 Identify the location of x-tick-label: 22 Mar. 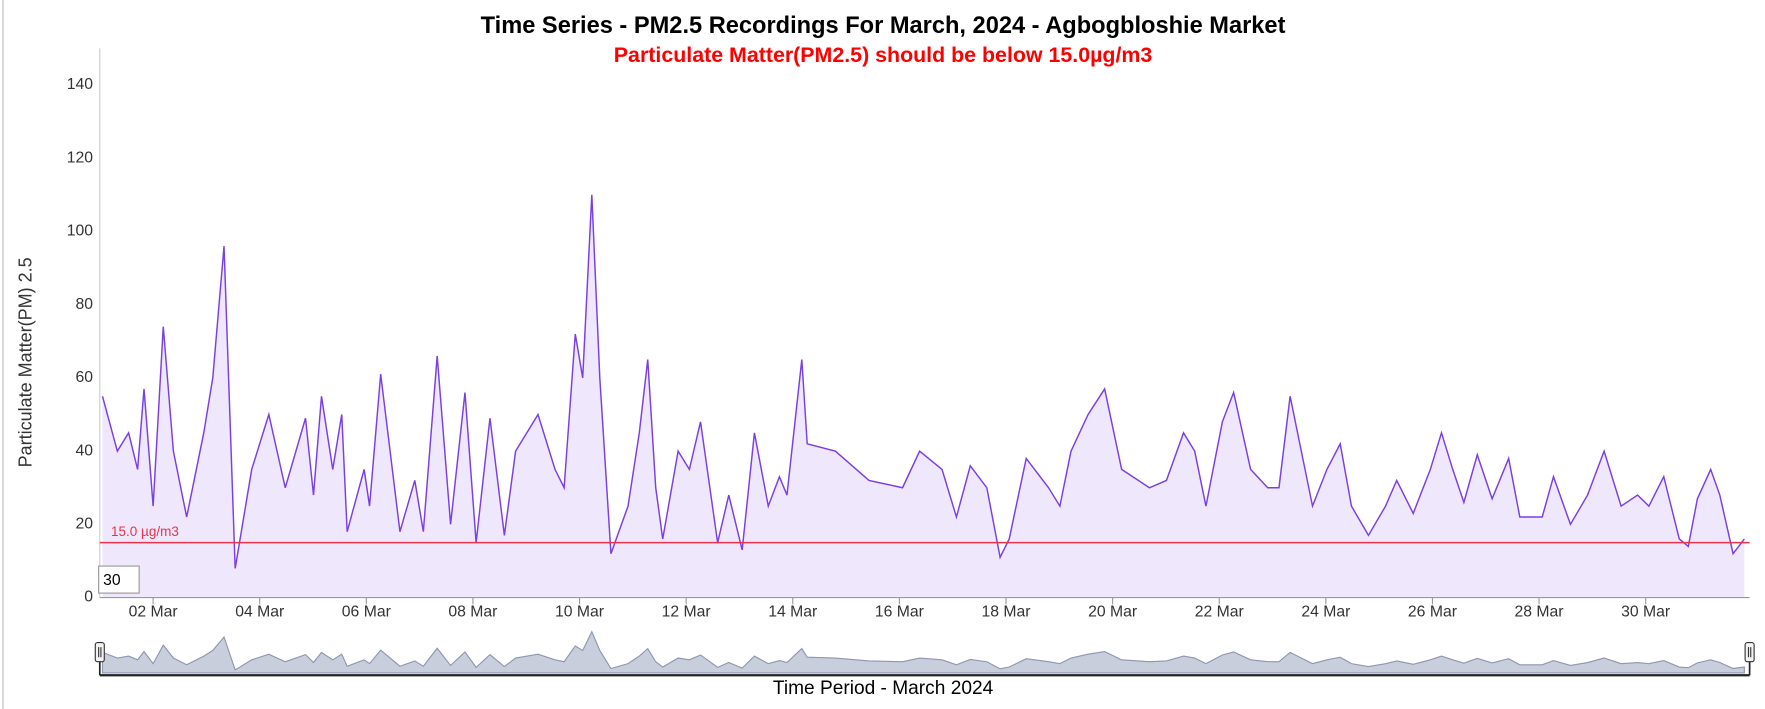
(1219, 611).